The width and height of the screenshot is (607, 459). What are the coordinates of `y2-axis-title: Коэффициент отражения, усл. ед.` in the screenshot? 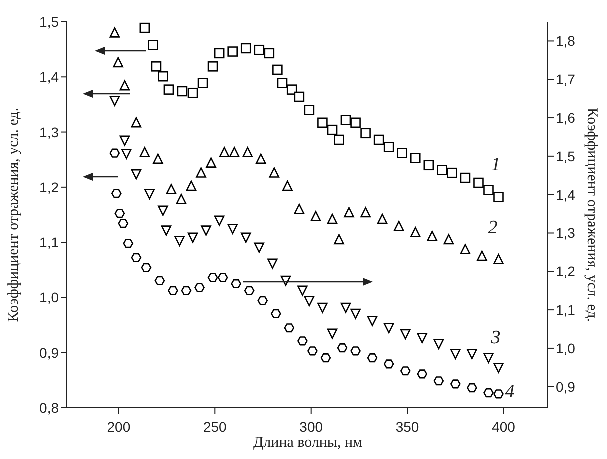 It's located at (592, 215).